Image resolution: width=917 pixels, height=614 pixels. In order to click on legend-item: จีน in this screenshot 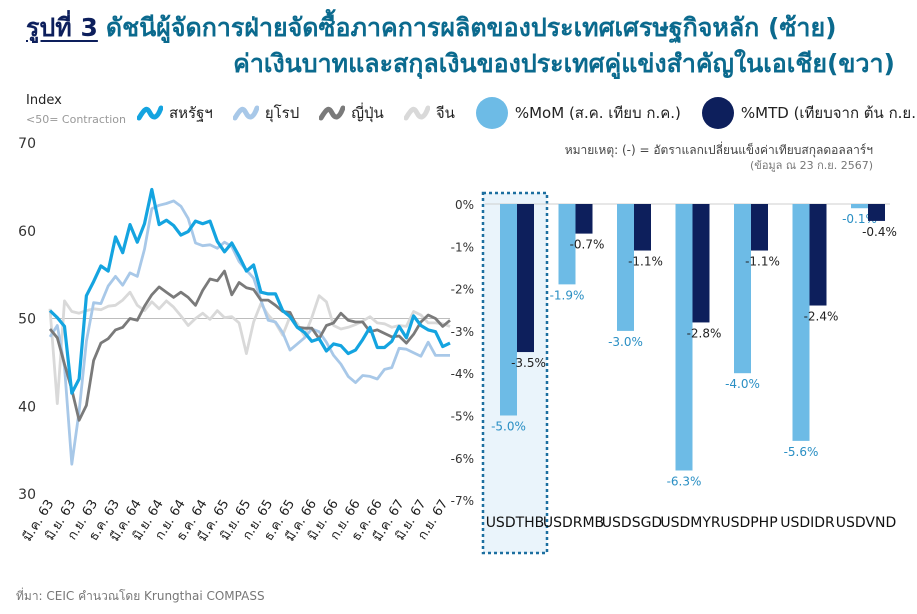, I will do `click(429, 113)`.